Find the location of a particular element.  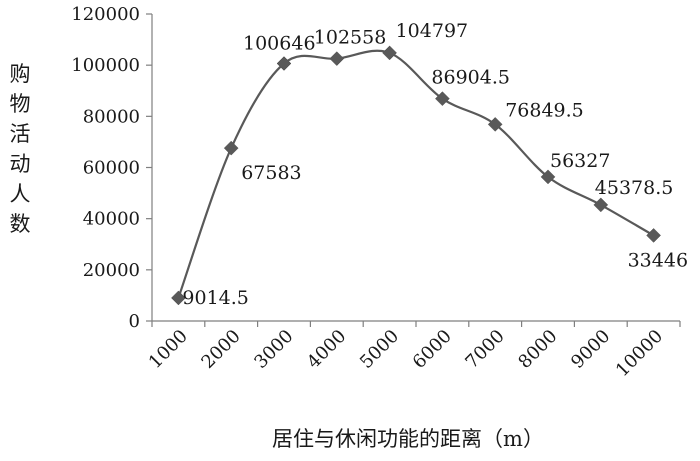

y-axis-title-char: 活 is located at coordinates (20, 134).